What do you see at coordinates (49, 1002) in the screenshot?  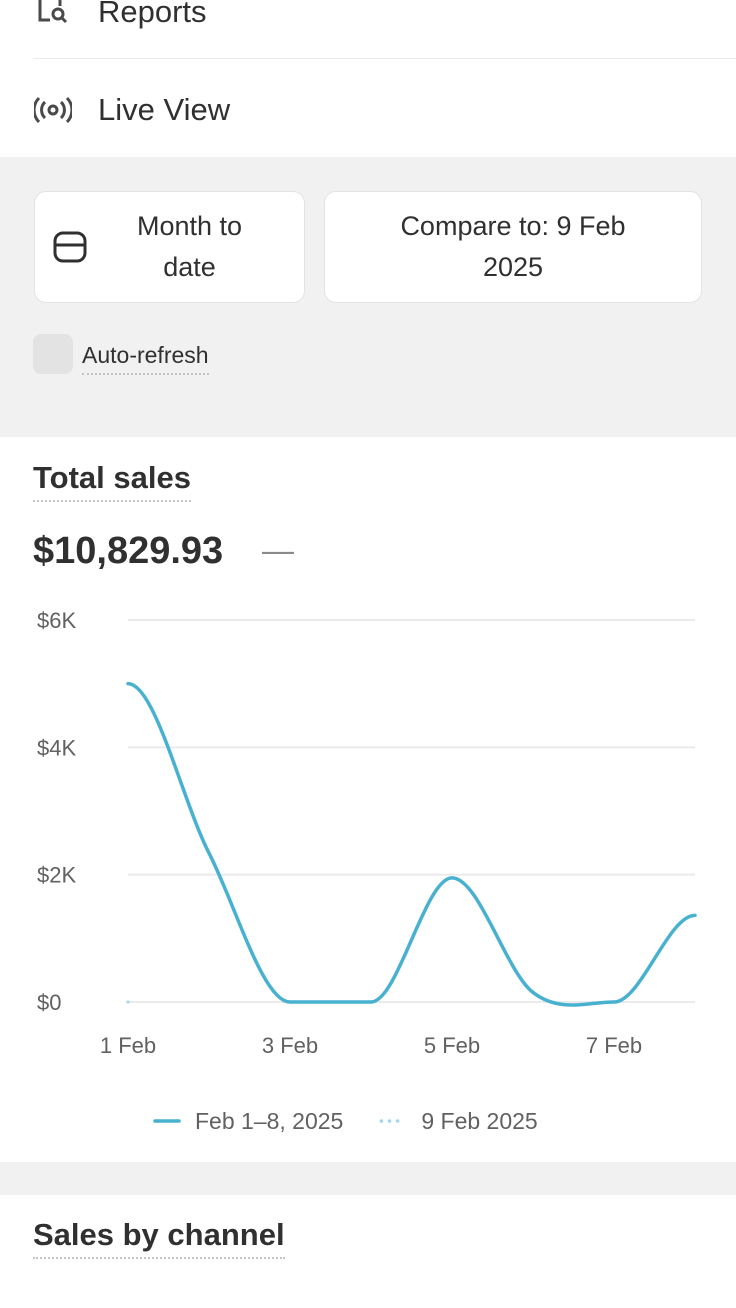 I see `y-tick-label: $0` at bounding box center [49, 1002].